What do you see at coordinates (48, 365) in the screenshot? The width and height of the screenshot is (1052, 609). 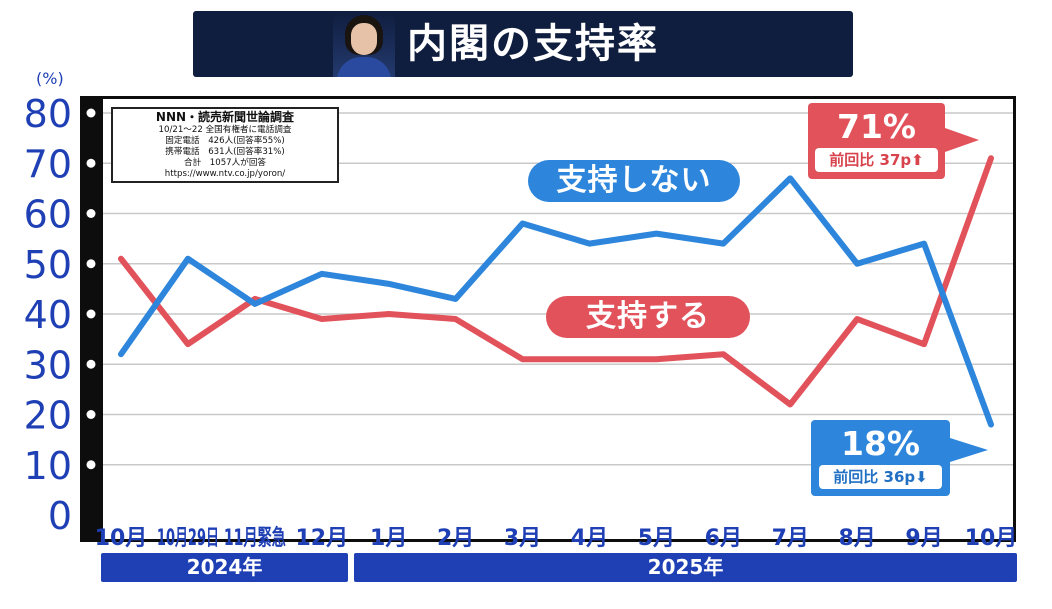 I see `y-tick-label: 30` at bounding box center [48, 365].